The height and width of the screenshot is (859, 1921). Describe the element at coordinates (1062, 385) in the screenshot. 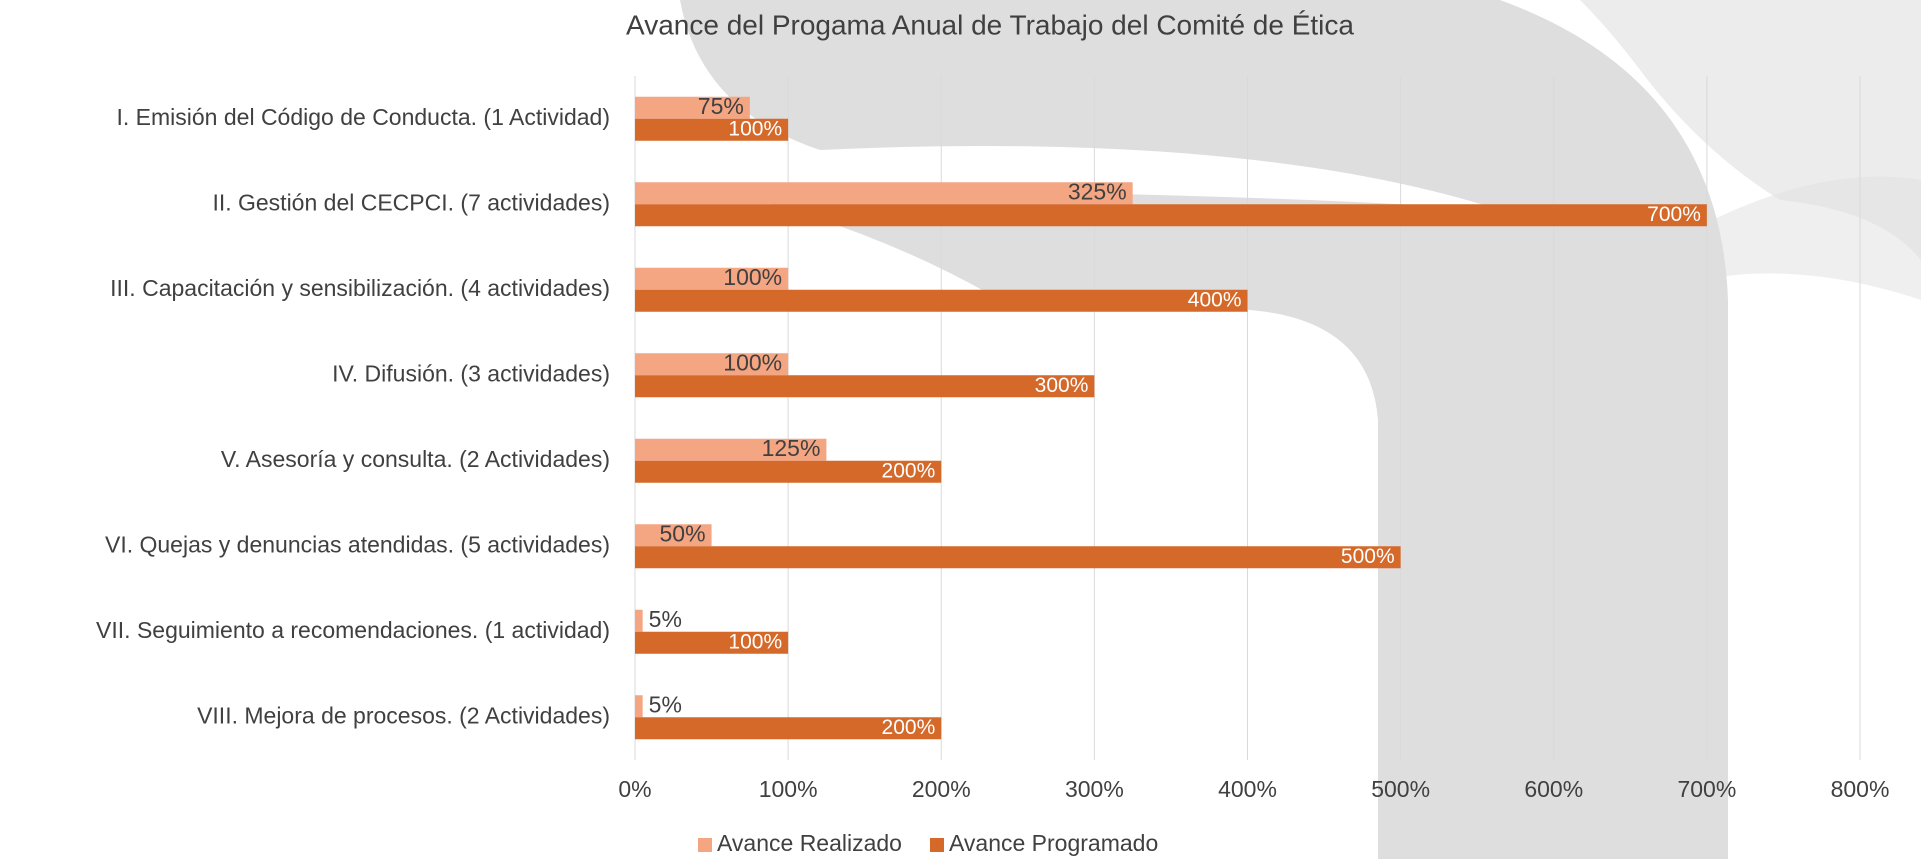

I see `data-label: 300%` at that location.